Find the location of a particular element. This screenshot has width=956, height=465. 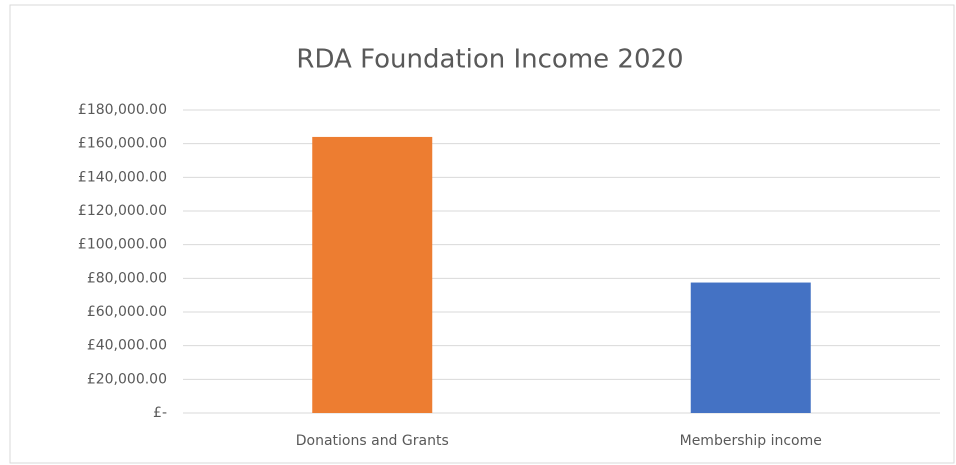

y-tick-label: £60,000.00 is located at coordinates (127, 312).